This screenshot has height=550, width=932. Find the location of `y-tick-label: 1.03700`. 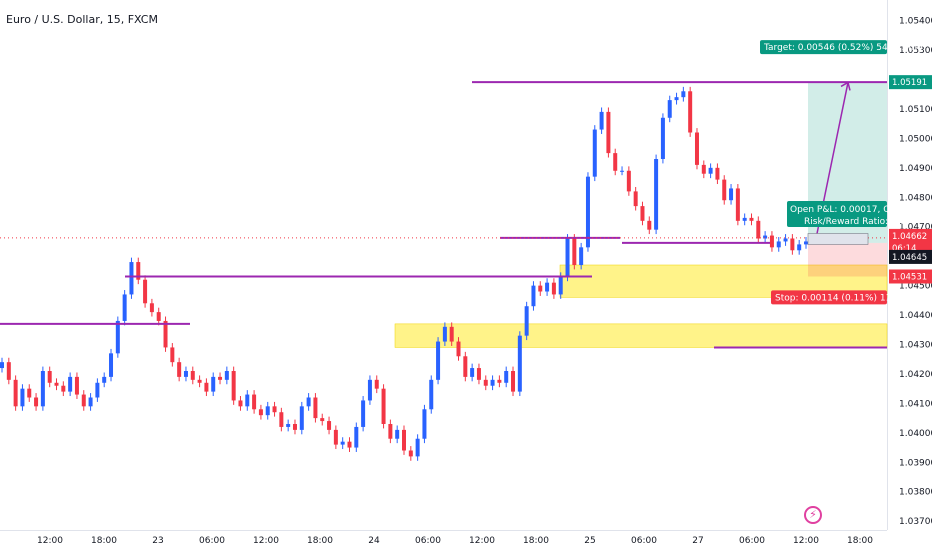

y-tick-label: 1.03700 is located at coordinates (915, 522).